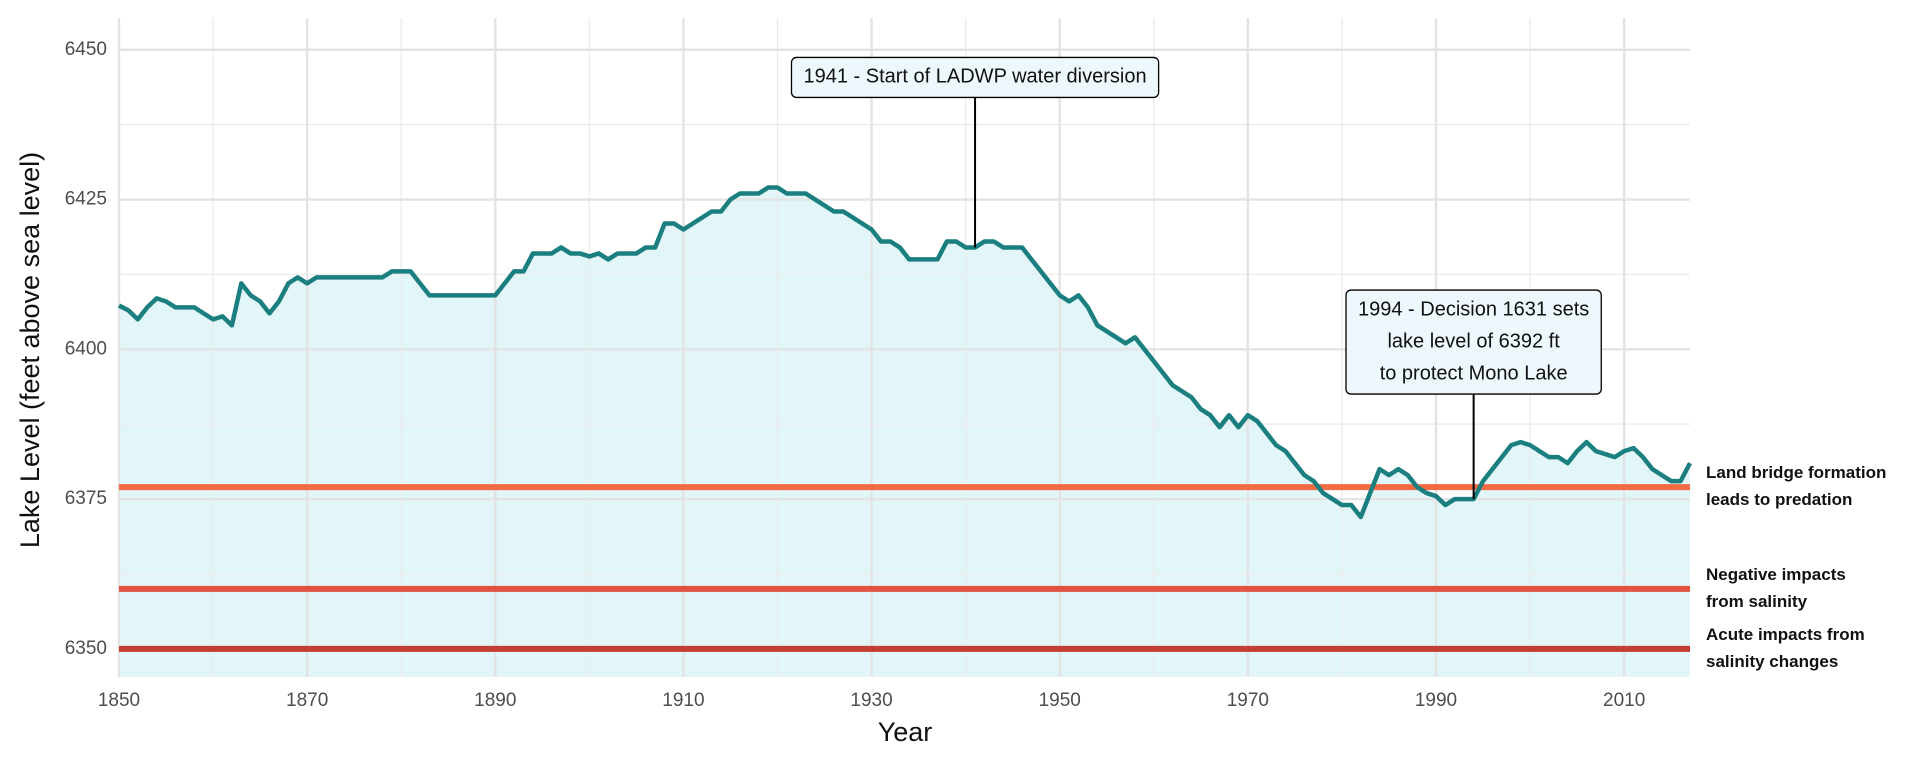  I want to click on annotation-text: 1941 - Start of LADWP water diversion, so click(974, 77).